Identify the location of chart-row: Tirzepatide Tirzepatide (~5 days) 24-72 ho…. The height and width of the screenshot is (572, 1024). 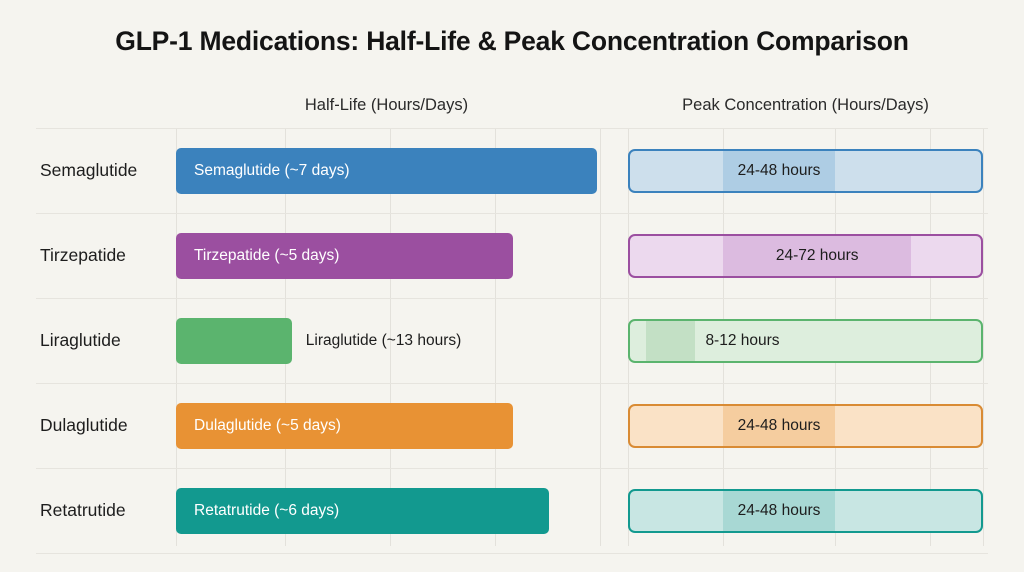
(512, 255).